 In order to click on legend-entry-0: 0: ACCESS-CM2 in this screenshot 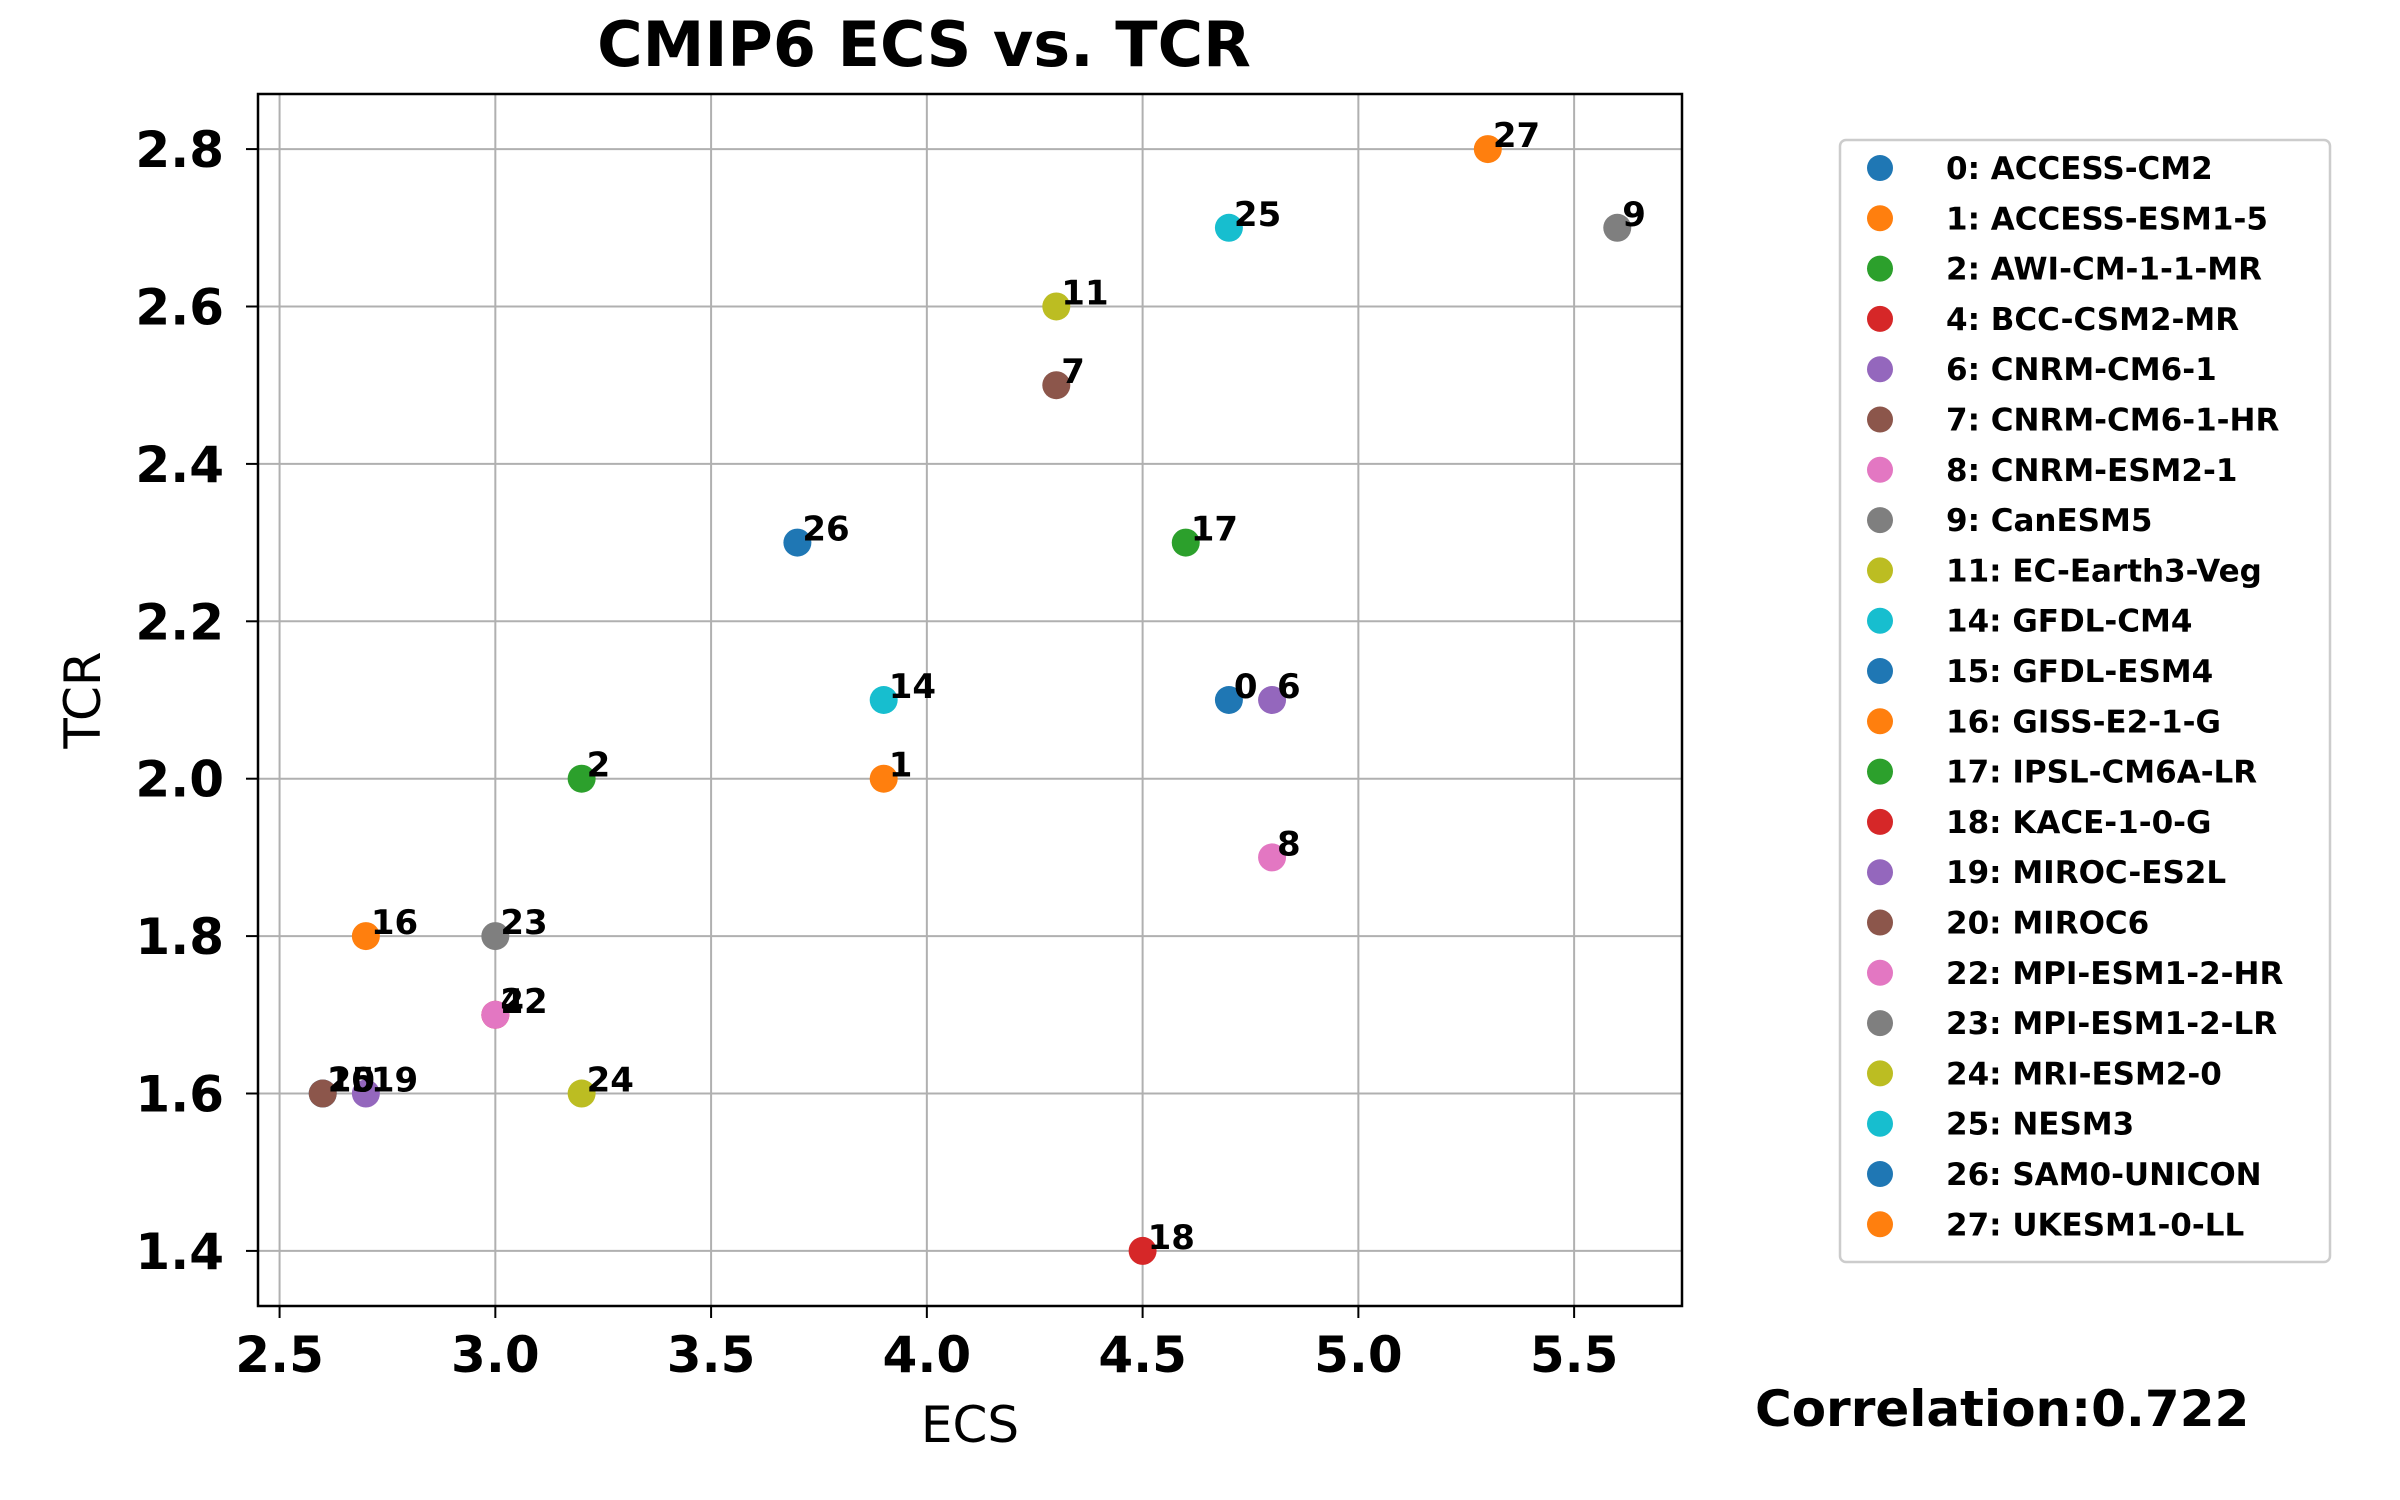, I will do `click(2079, 169)`.